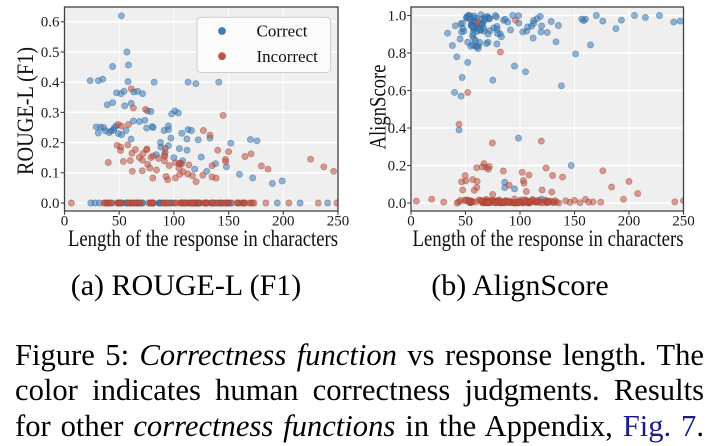 The image size is (720, 446). I want to click on svg-text: 1.0, so click(397, 16).